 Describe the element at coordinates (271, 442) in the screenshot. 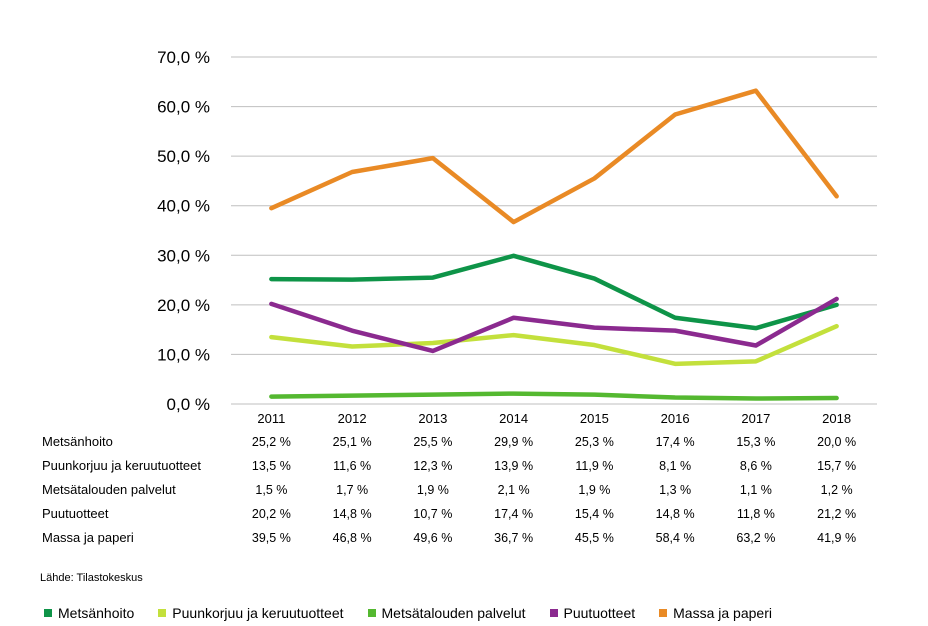

I see `data-table-cell: 25,2 %` at that location.